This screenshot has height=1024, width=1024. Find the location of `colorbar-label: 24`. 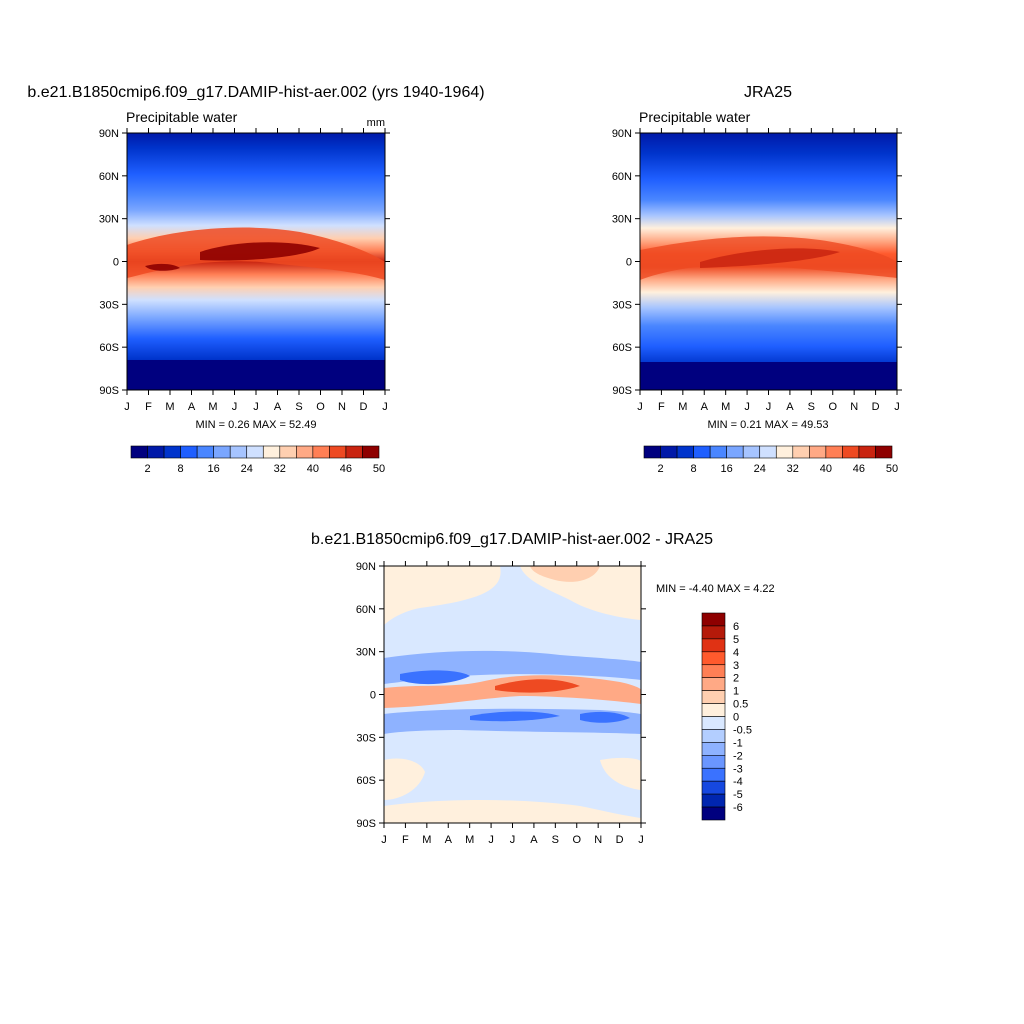

colorbar-label: 24 is located at coordinates (247, 469).